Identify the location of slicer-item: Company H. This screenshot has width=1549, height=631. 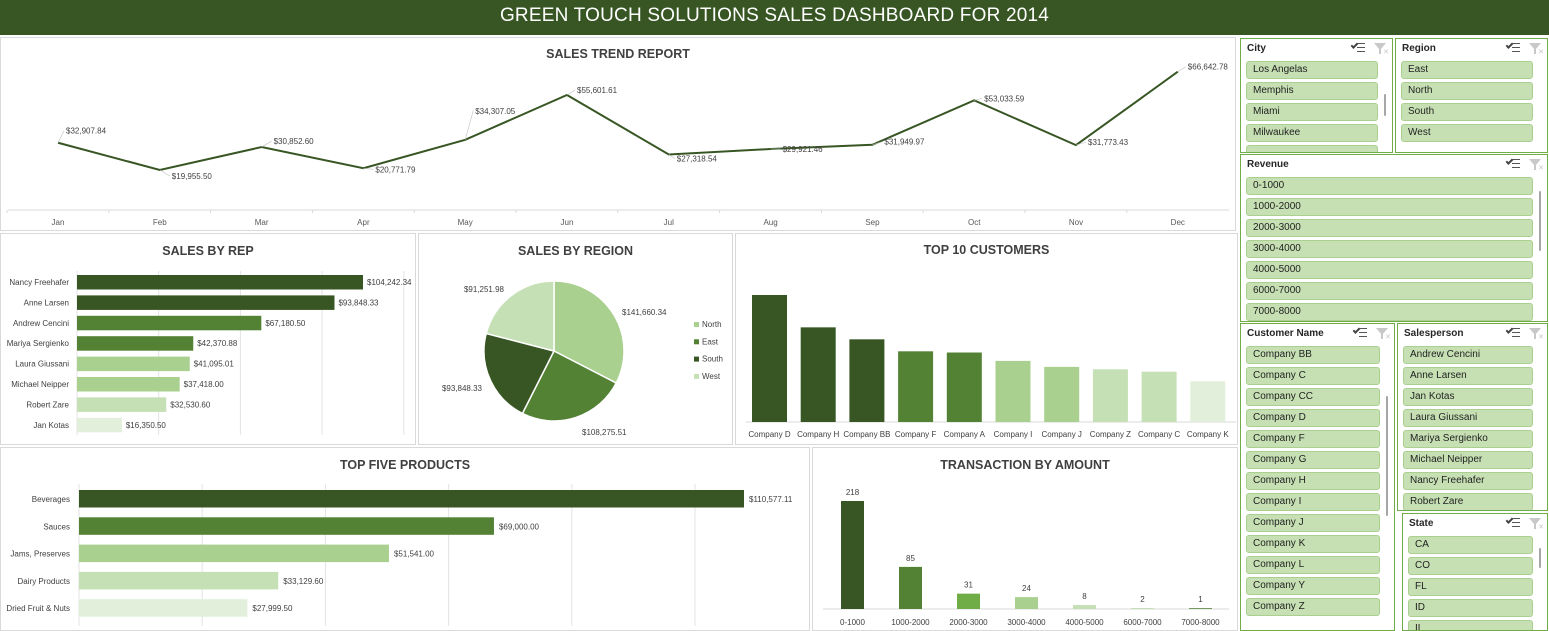
(1313, 481).